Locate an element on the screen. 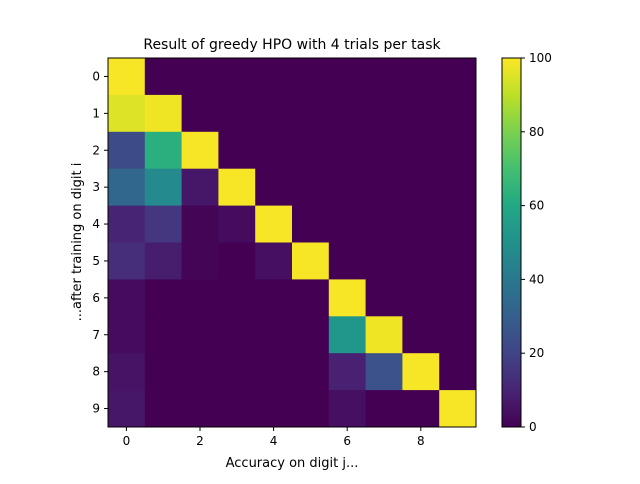 The image size is (640, 484). colorbar-tick-label: 80 is located at coordinates (536, 132).